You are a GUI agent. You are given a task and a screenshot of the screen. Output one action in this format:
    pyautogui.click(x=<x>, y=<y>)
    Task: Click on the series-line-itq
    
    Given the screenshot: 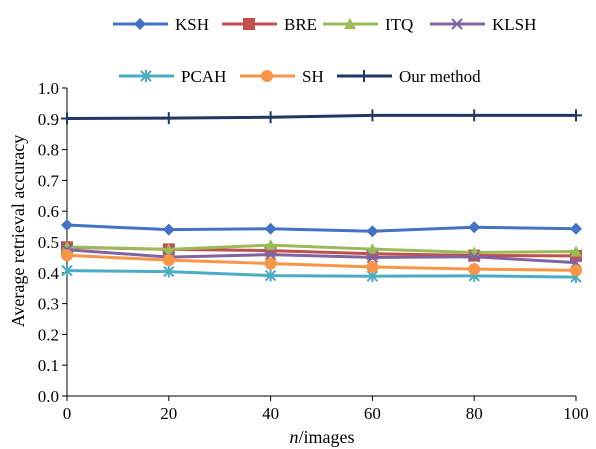 What is the action you would take?
    pyautogui.click(x=321, y=248)
    